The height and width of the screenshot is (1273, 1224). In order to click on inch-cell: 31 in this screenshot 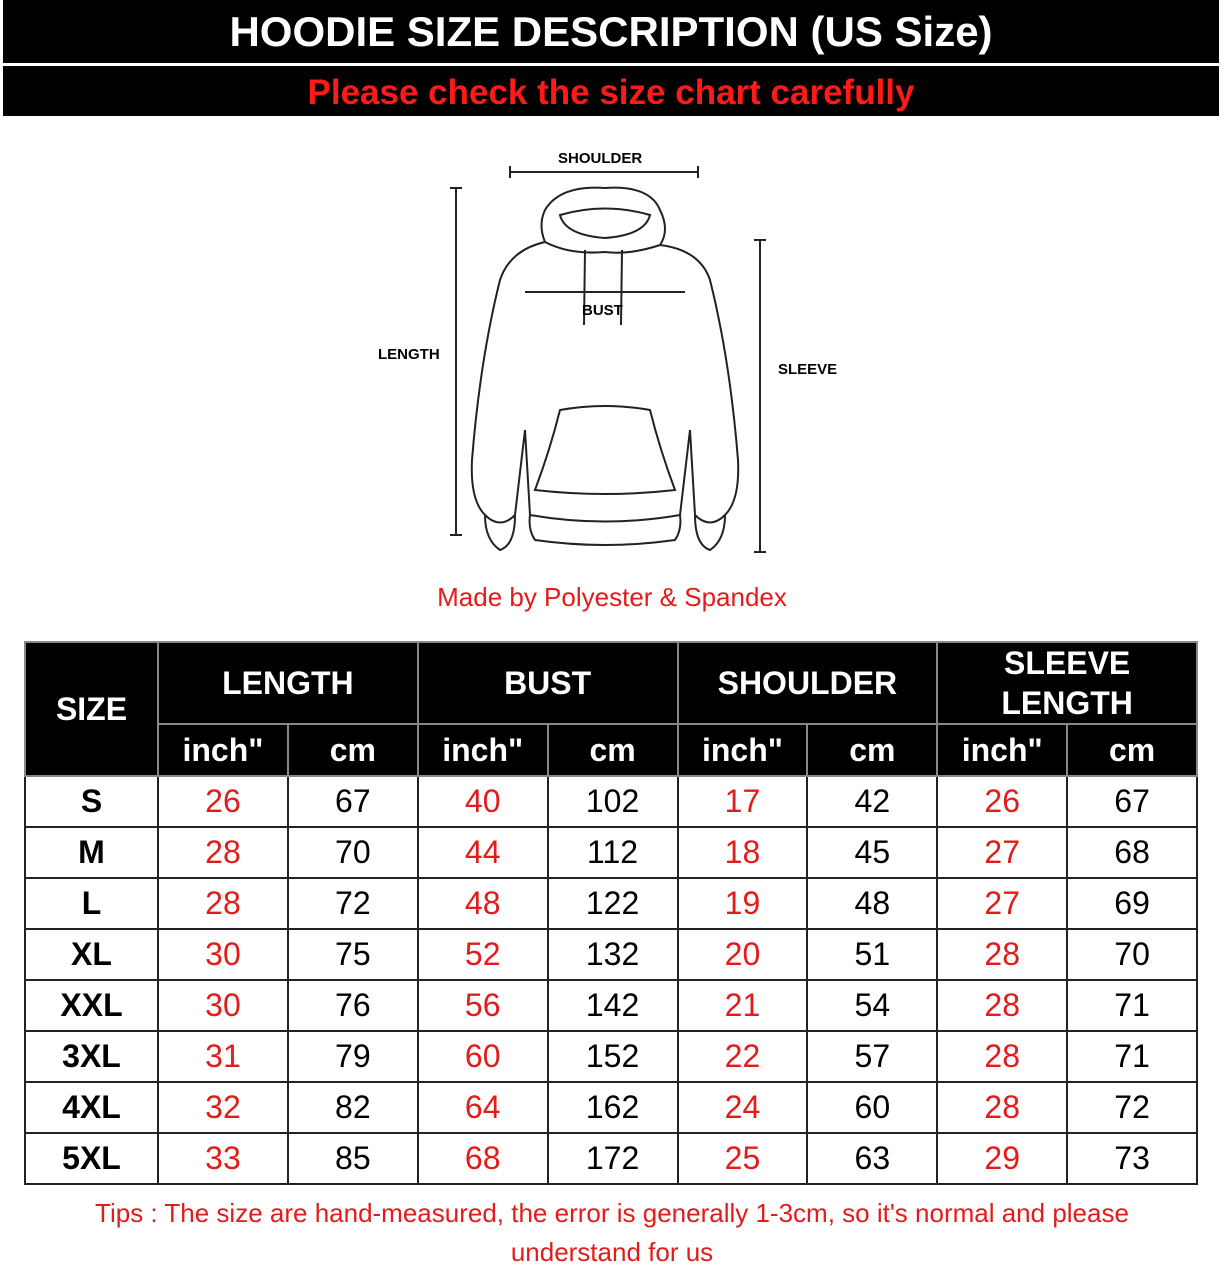, I will do `click(223, 1056)`.